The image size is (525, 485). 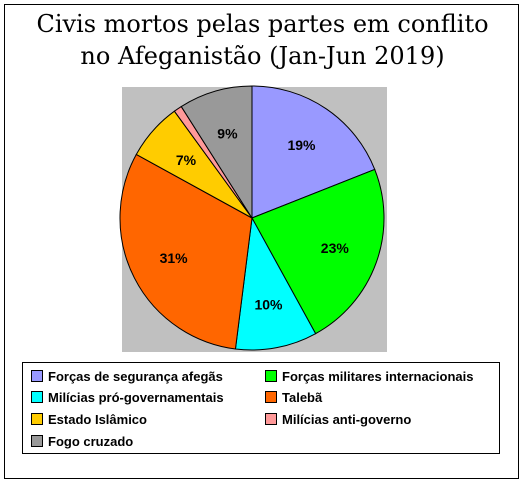 What do you see at coordinates (136, 397) in the screenshot?
I see `legend-label: Milícias pró-governamentais` at bounding box center [136, 397].